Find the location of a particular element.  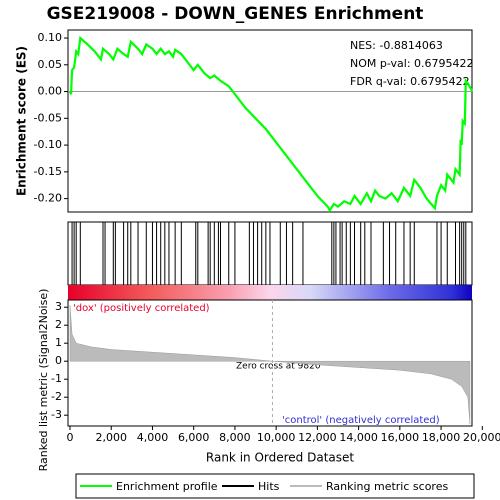

x-tick-label: 16,000 is located at coordinates (400, 437).